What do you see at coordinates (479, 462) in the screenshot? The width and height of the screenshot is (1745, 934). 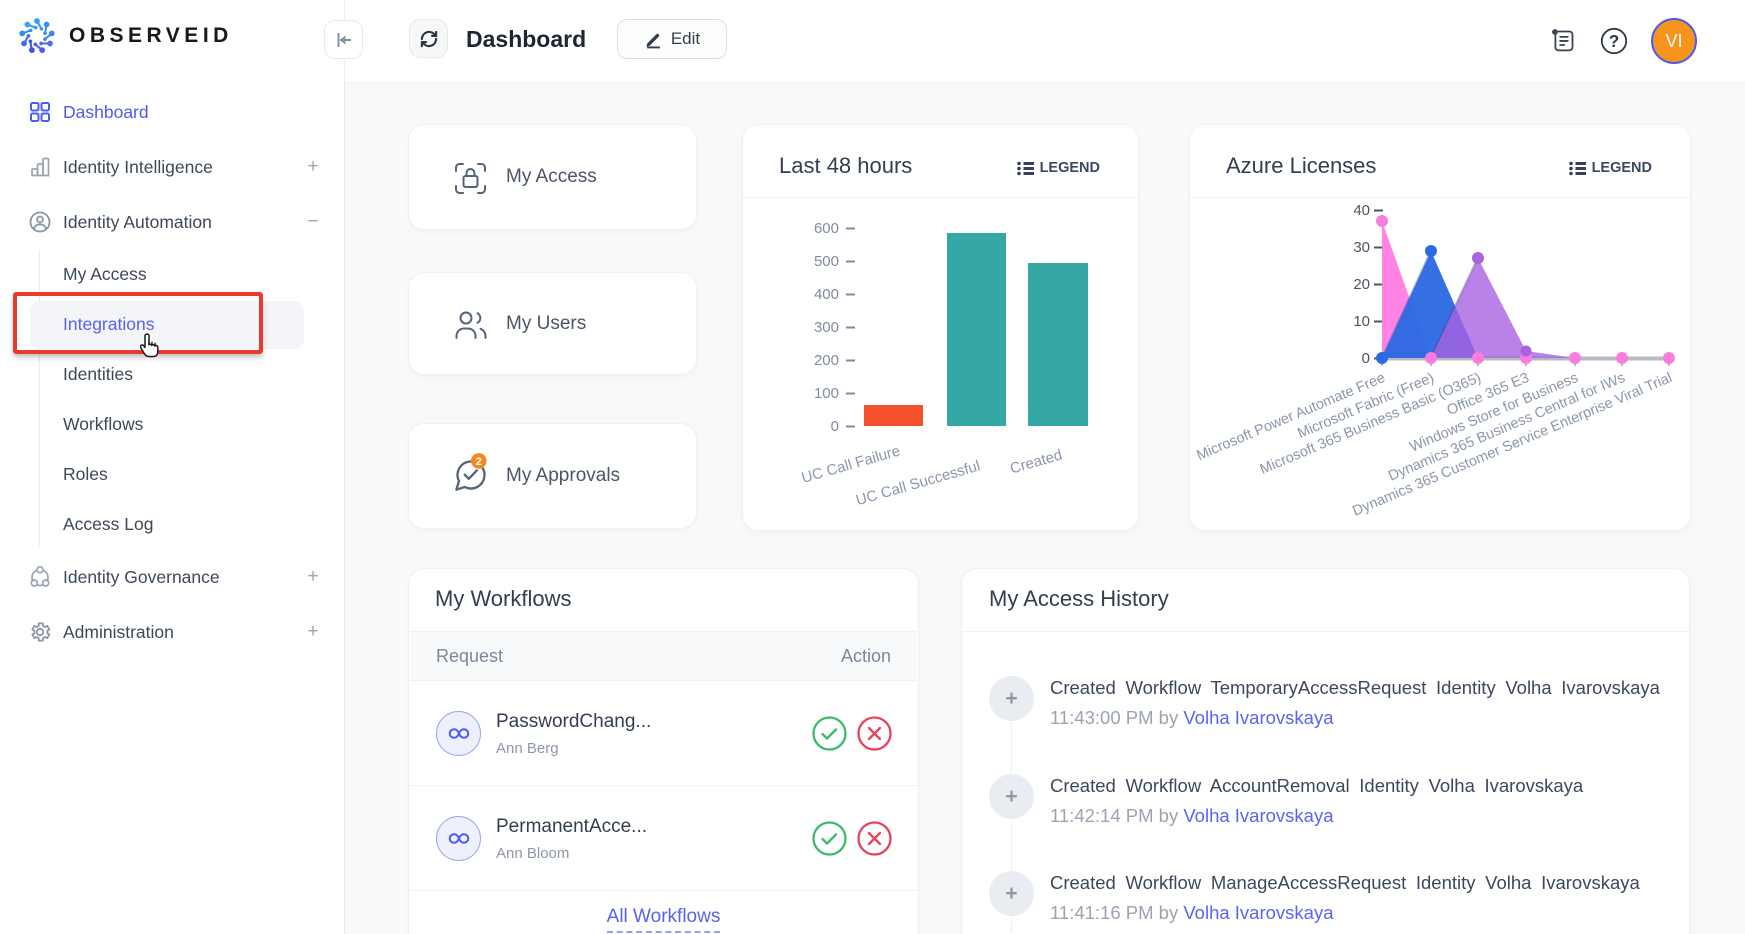 I see `svg-text: 2` at bounding box center [479, 462].